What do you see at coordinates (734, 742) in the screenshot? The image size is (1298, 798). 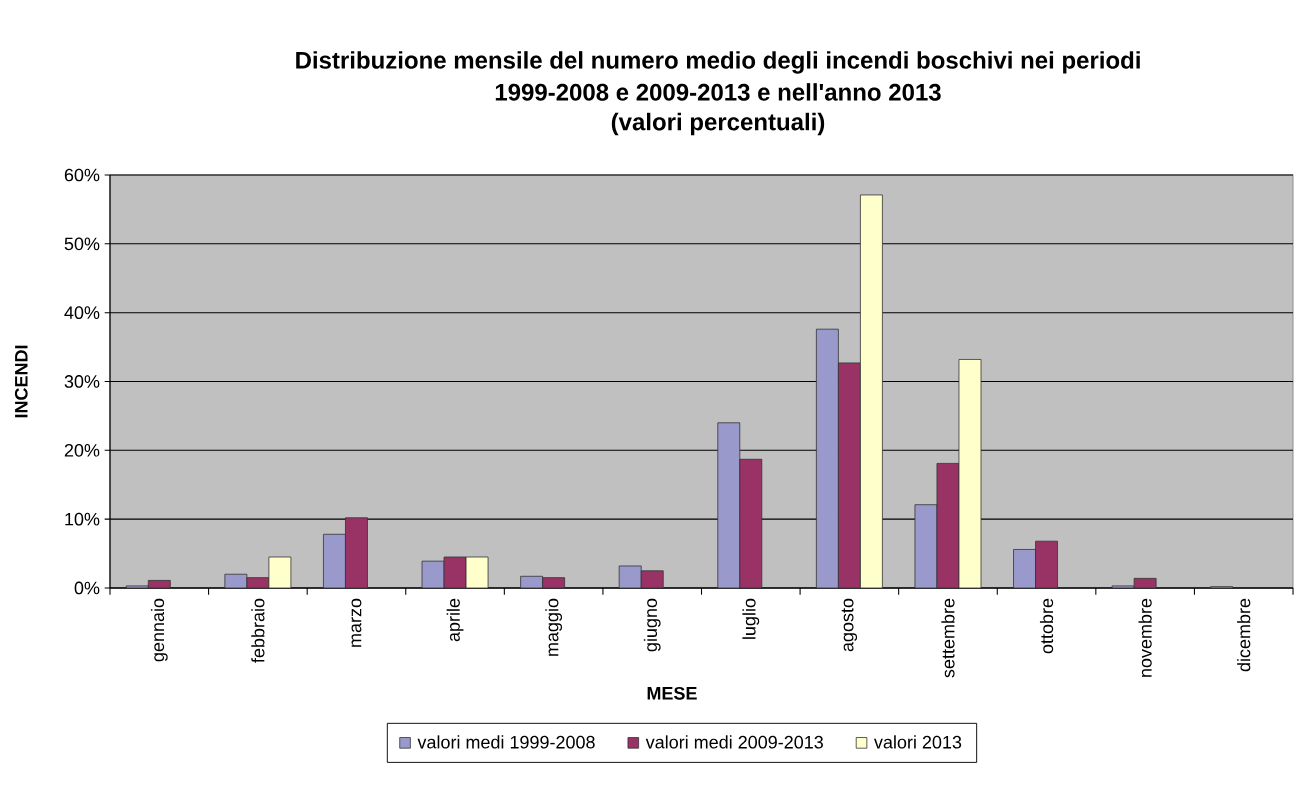 I see `legend-label: valori medi 2009-2013` at bounding box center [734, 742].